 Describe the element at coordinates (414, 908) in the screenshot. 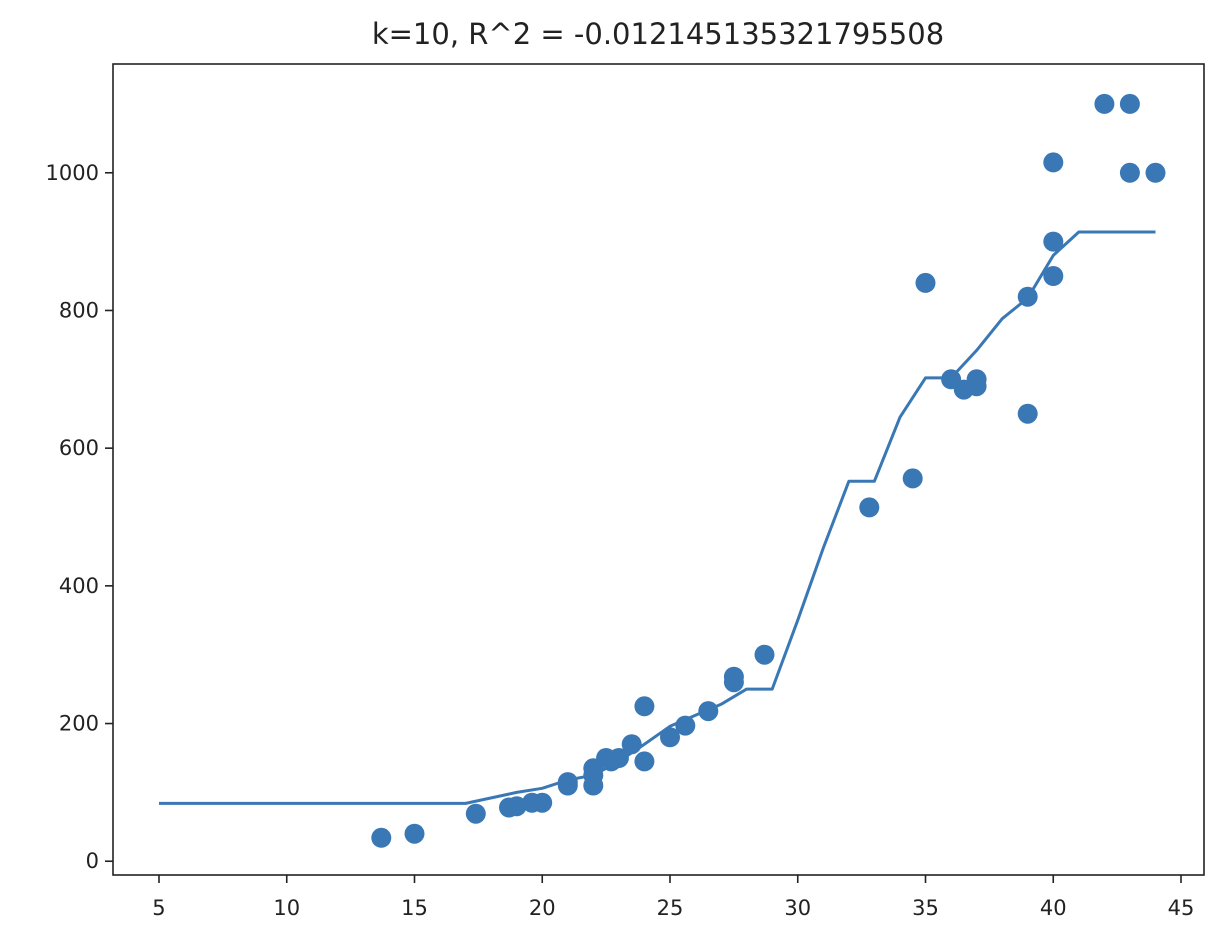

I see `x-tick-label: 15` at that location.